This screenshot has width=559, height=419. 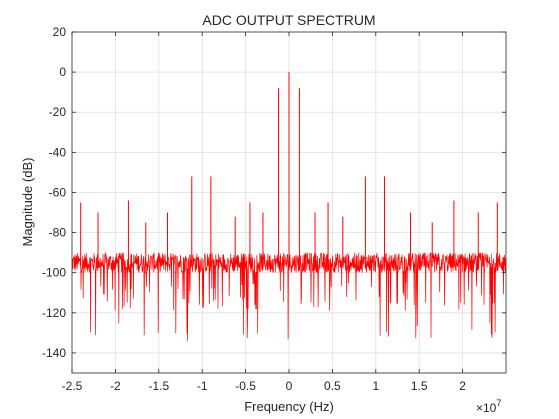 I want to click on y-tick-label: -80, so click(x=58, y=233).